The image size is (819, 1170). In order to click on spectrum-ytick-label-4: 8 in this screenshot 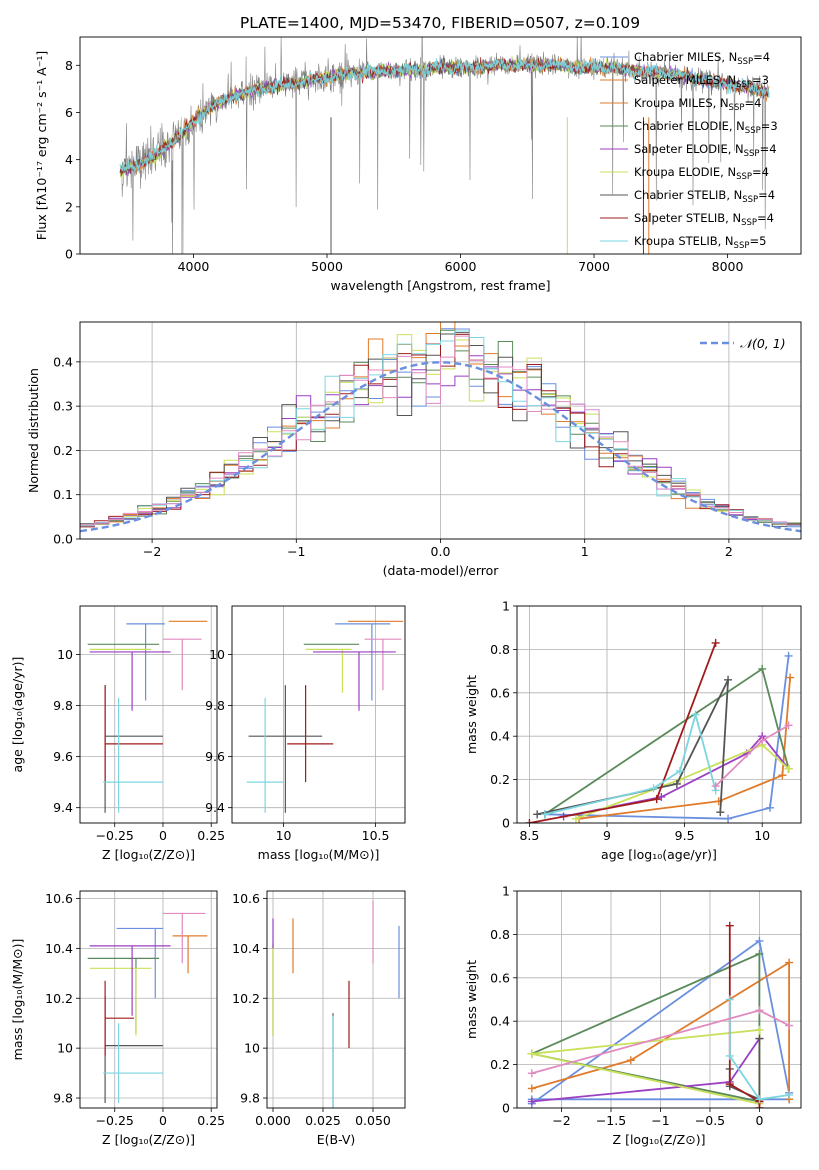, I will do `click(69, 65)`.